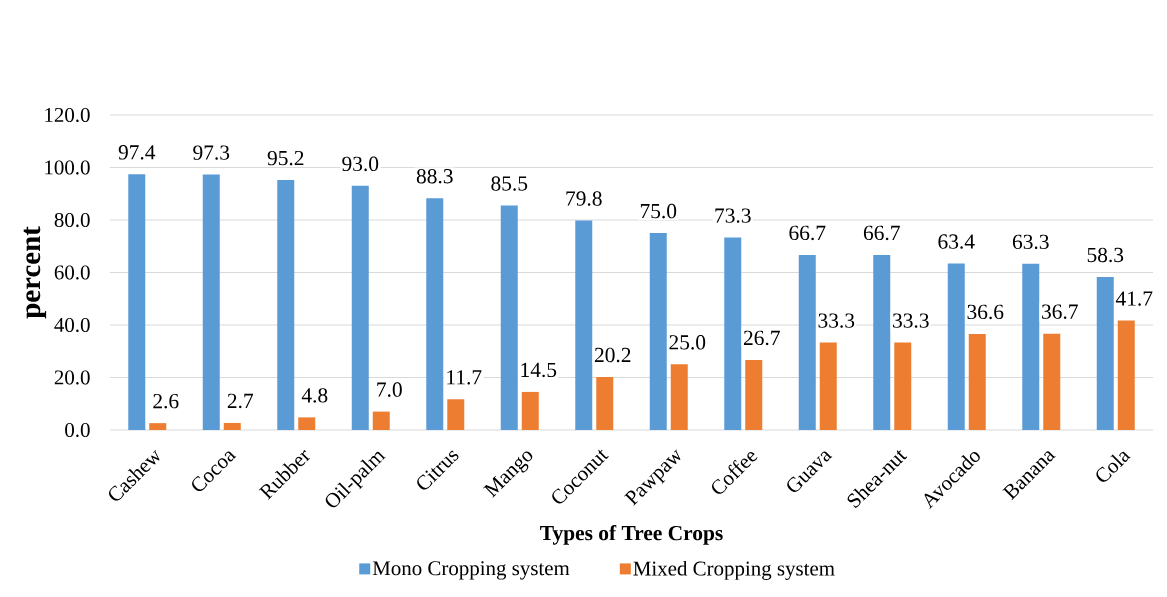  I want to click on y-tick-label: 60.0, so click(72, 272).